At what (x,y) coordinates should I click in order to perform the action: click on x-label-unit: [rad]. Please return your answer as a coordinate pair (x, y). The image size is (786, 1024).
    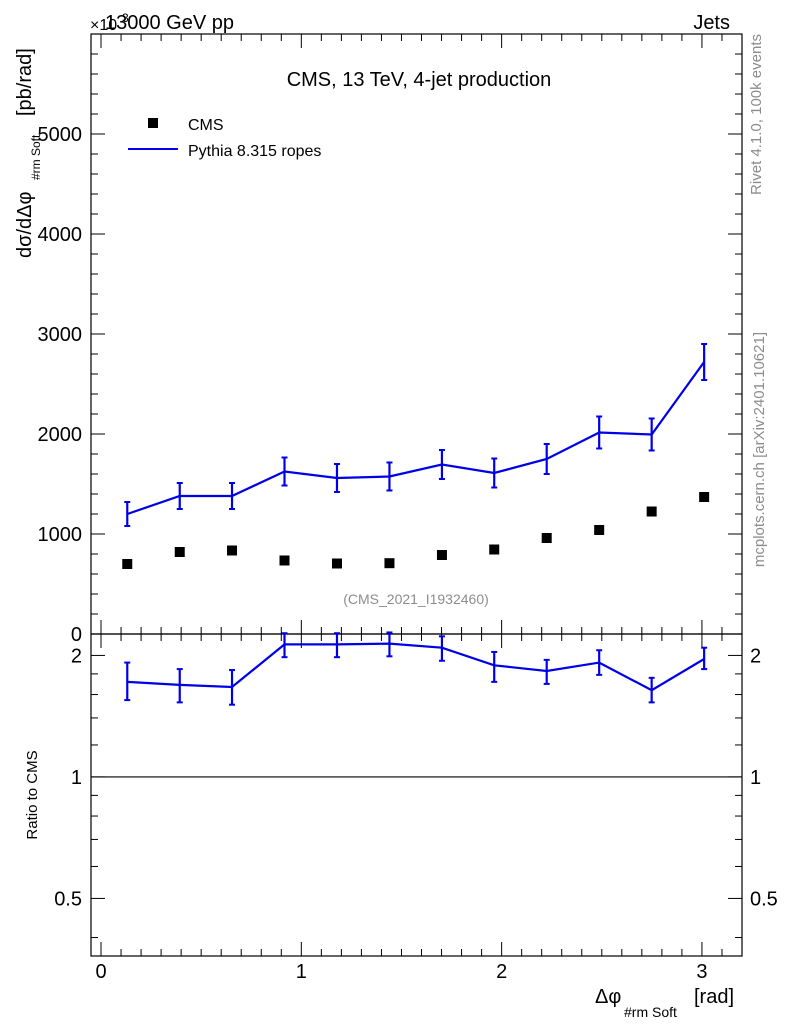
    Looking at the image, I should click on (714, 997).